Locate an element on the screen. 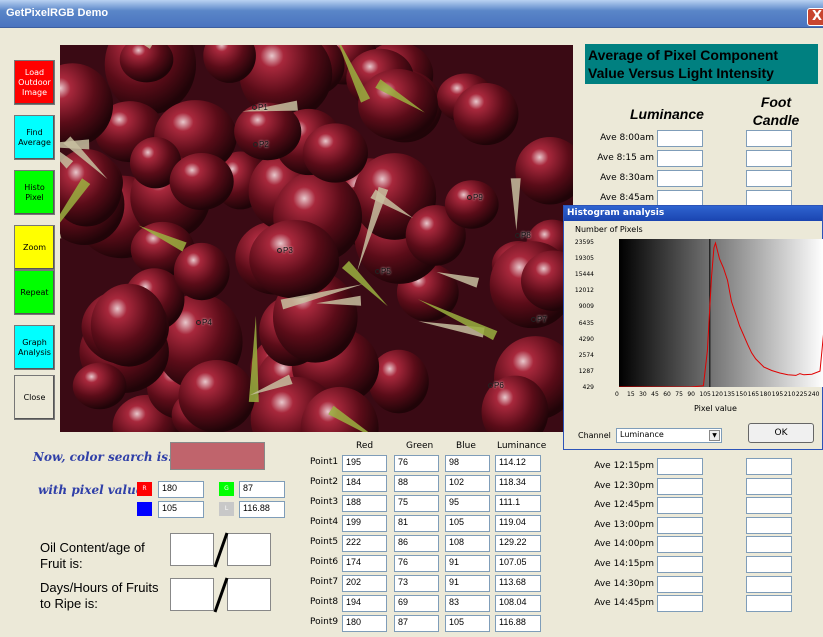 The width and height of the screenshot is (823, 637). point-marker-p4: P4 is located at coordinates (204, 322).